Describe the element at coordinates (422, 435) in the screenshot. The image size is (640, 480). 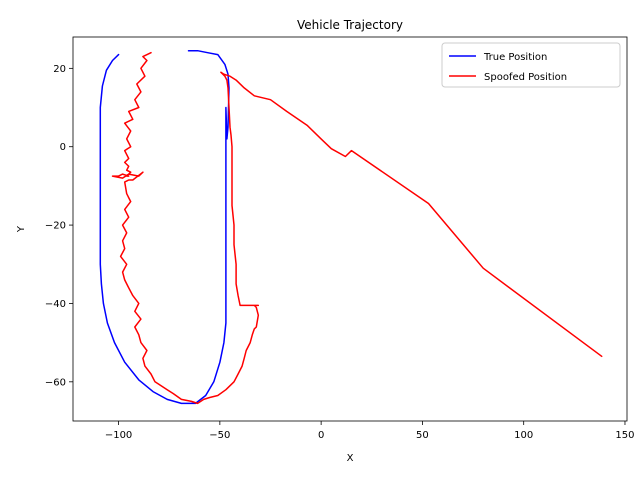
I see `x-tick-label: 50` at that location.